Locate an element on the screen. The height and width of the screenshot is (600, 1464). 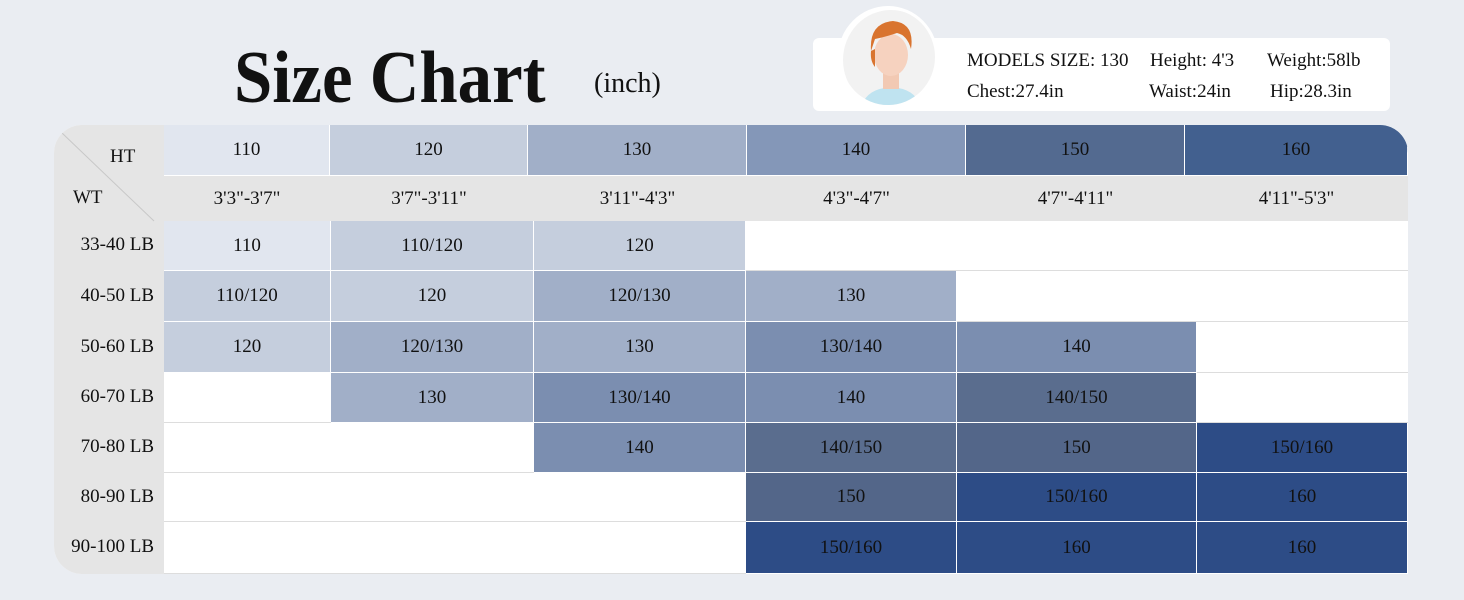
weight-row-label: 80-90 LB is located at coordinates (117, 496).